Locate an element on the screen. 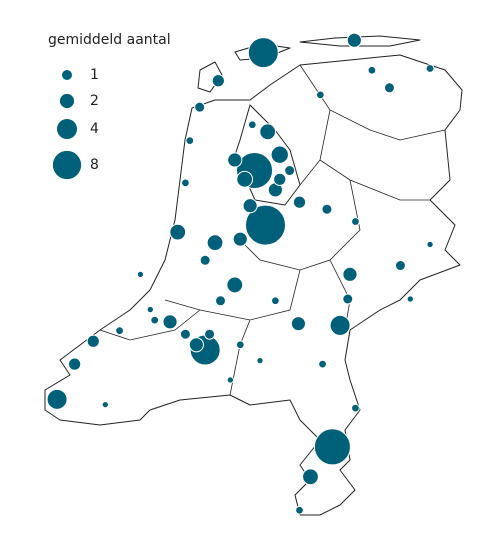 The width and height of the screenshot is (495, 543). legend-label: 4 is located at coordinates (94, 129).